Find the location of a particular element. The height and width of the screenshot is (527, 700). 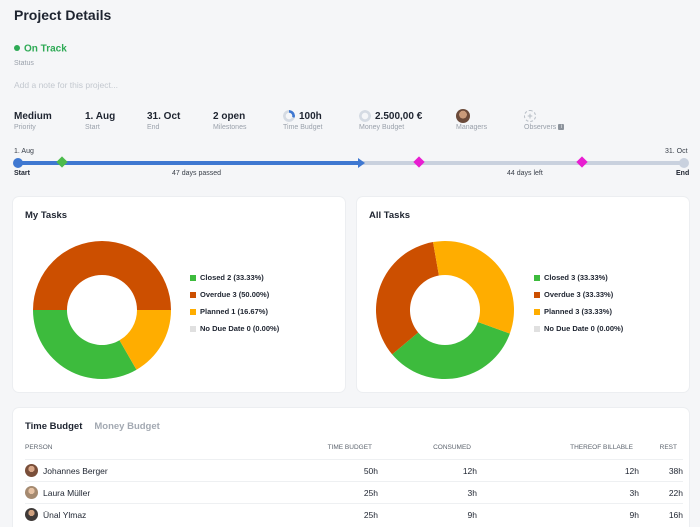

start-date-field: 1. Aug Start is located at coordinates (100, 120).